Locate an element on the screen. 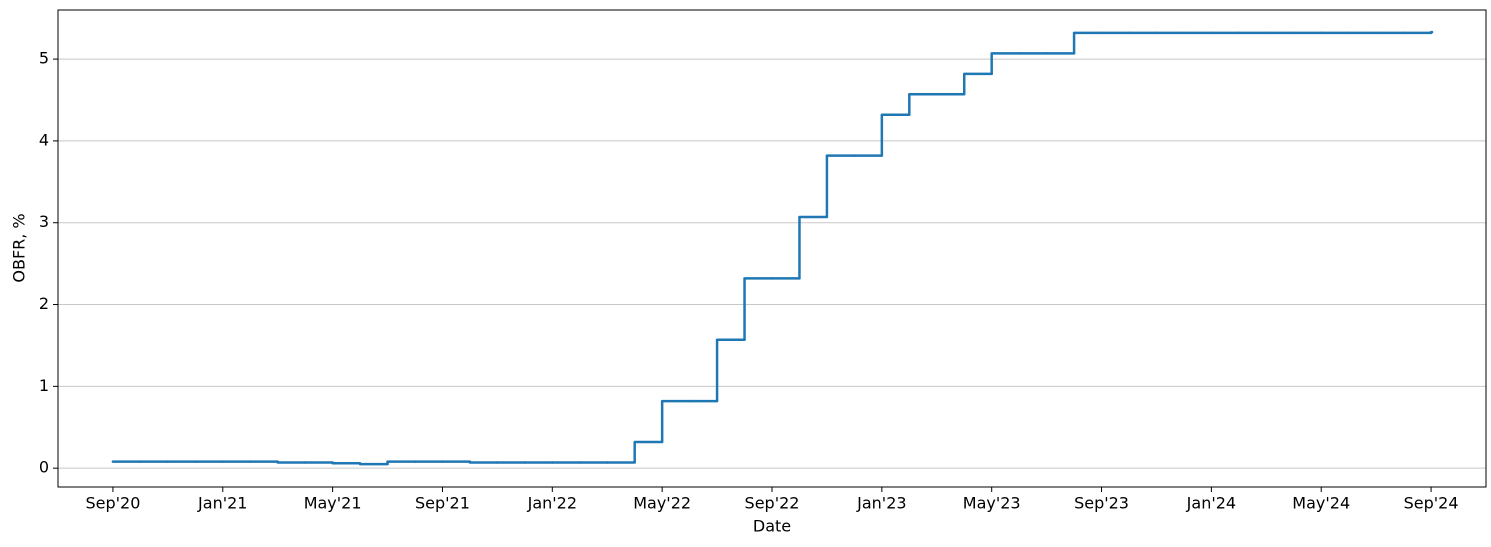 Image resolution: width=1491 pixels, height=547 pixels. x-tick-label: Sep'24 is located at coordinates (1431, 503).